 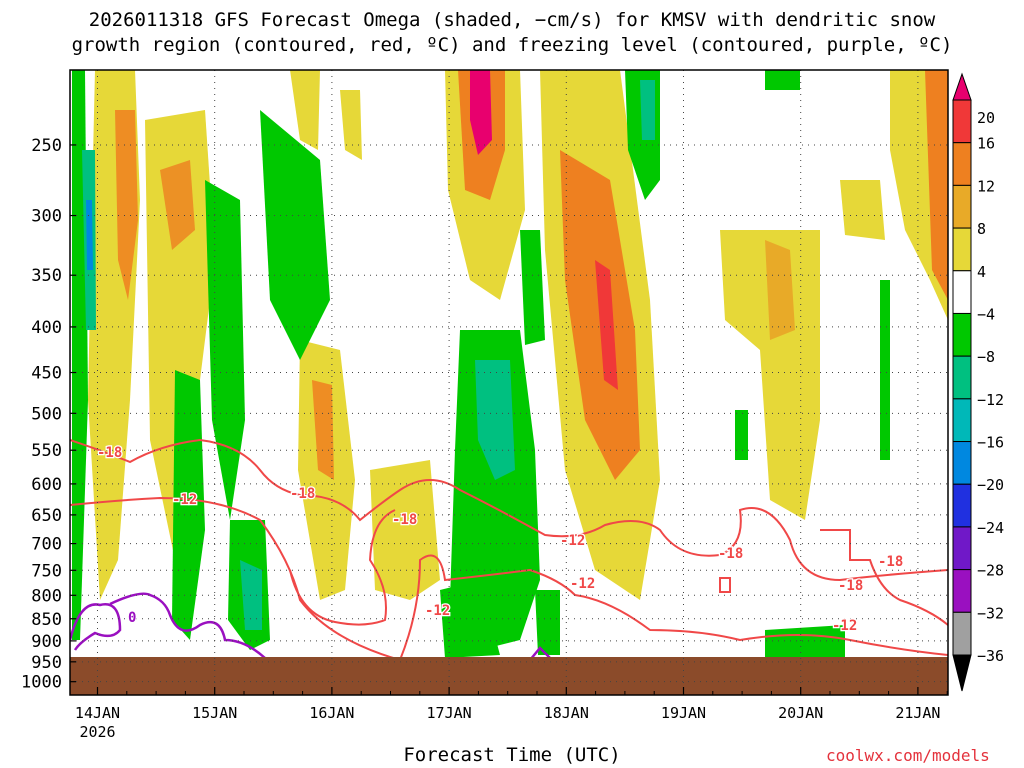 I want to click on colorbar-label: −20, so click(x=990, y=485).